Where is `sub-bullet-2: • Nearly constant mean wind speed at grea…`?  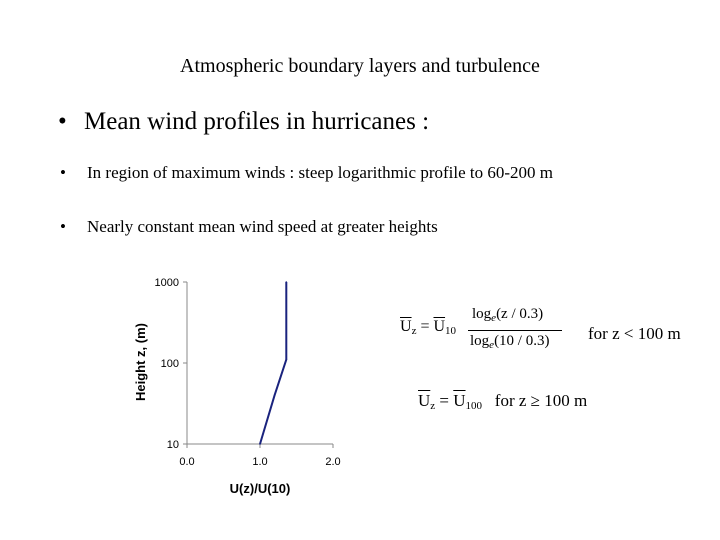 sub-bullet-2: • Nearly constant mean wind speed at grea… is located at coordinates (249, 227).